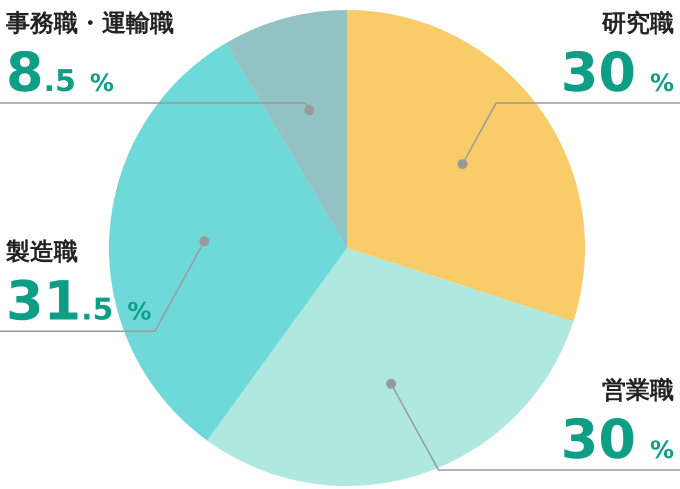  Describe the element at coordinates (637, 23) in the screenshot. I see `slice-label: 研究職` at that location.